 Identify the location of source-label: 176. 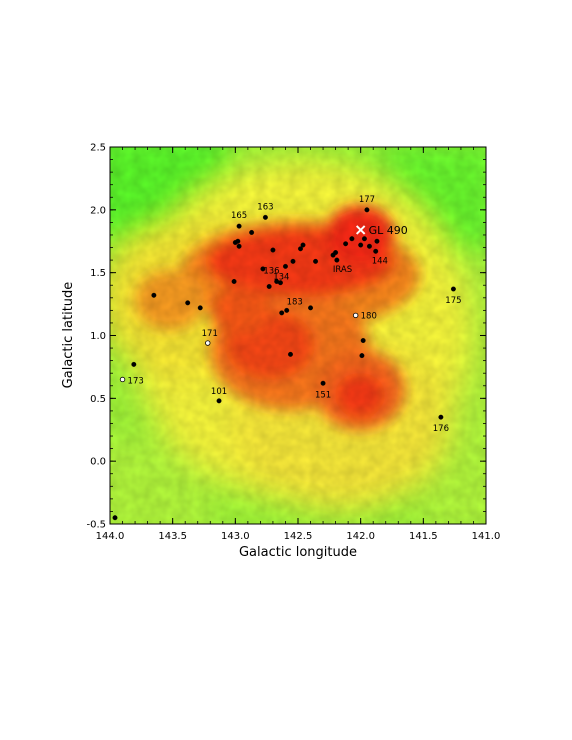
(441, 429).